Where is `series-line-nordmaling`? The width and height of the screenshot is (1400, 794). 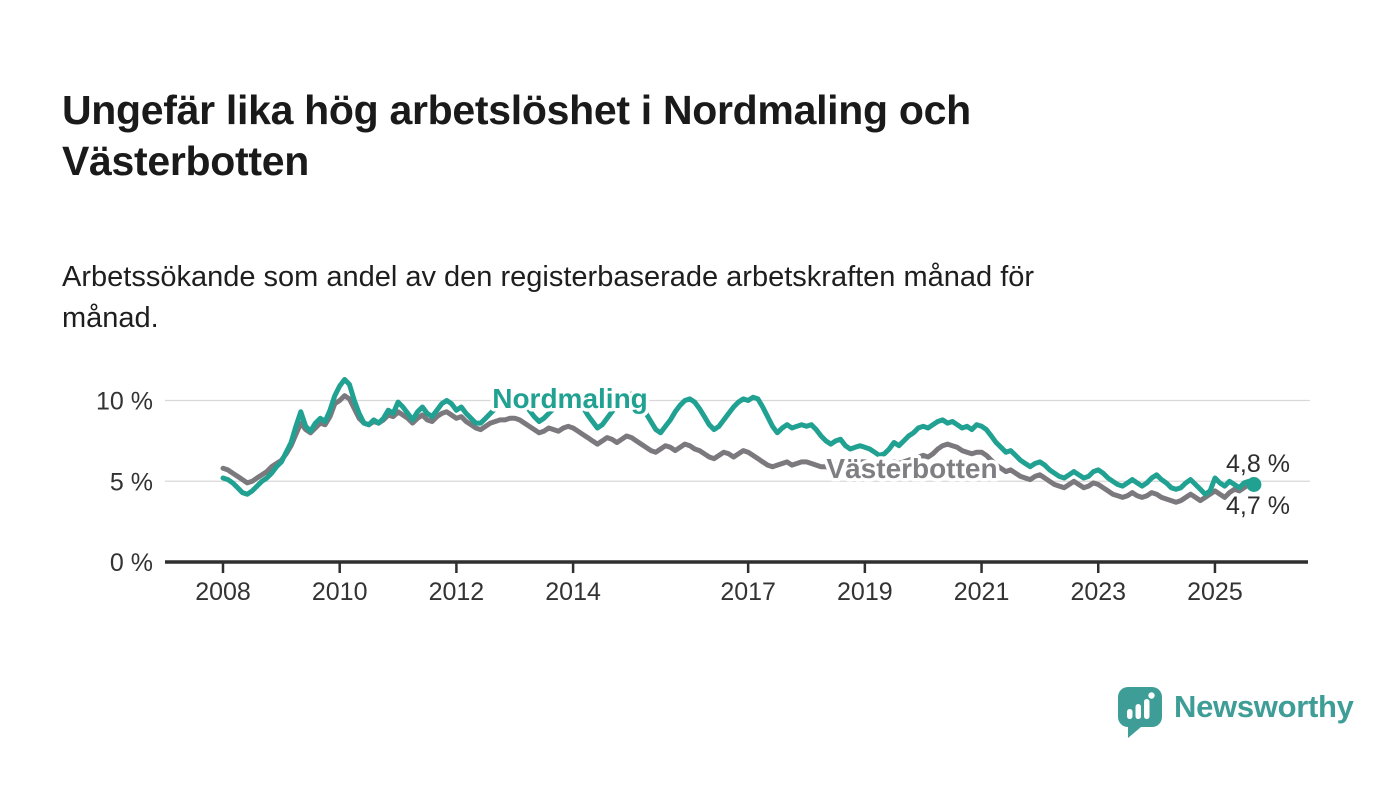 series-line-nordmaling is located at coordinates (738, 437).